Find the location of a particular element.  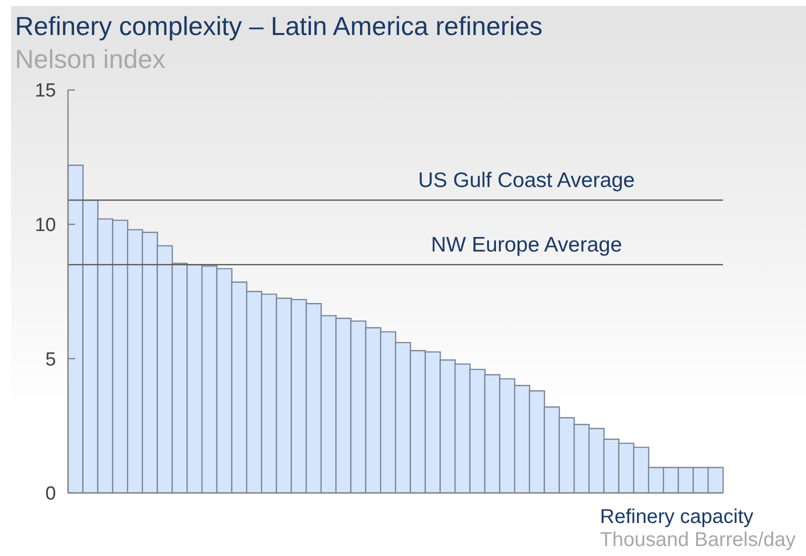

y-tick-label: 5 is located at coordinates (50, 359).